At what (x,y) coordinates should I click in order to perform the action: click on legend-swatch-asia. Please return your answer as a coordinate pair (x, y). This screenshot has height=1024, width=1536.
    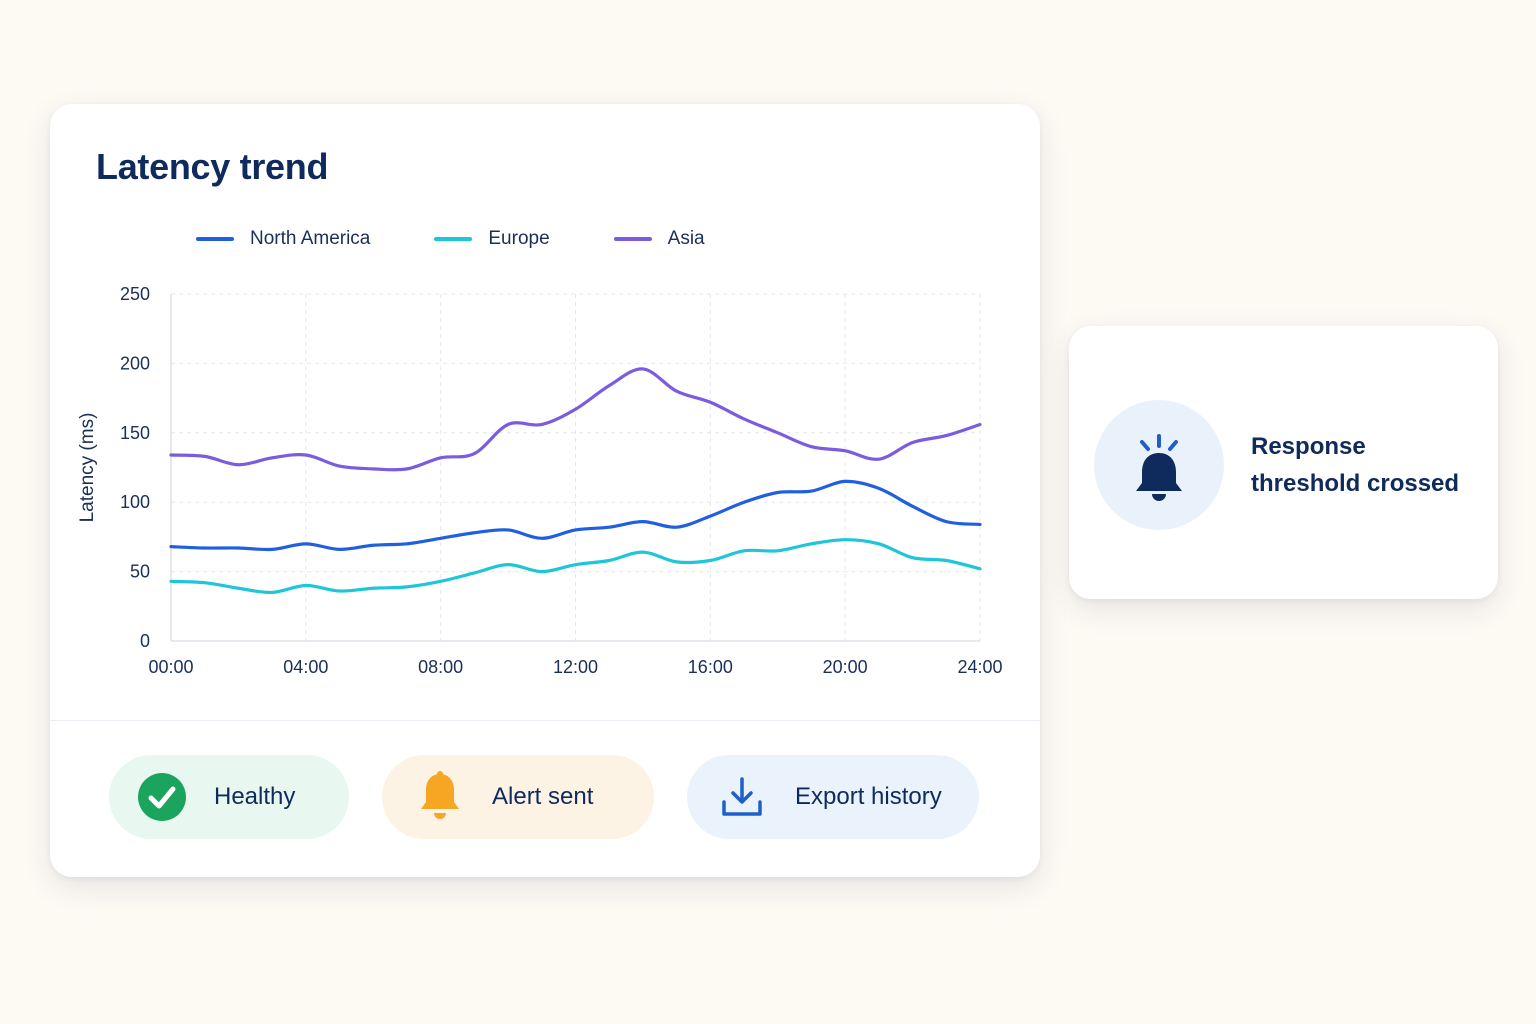
    Looking at the image, I should click on (632, 239).